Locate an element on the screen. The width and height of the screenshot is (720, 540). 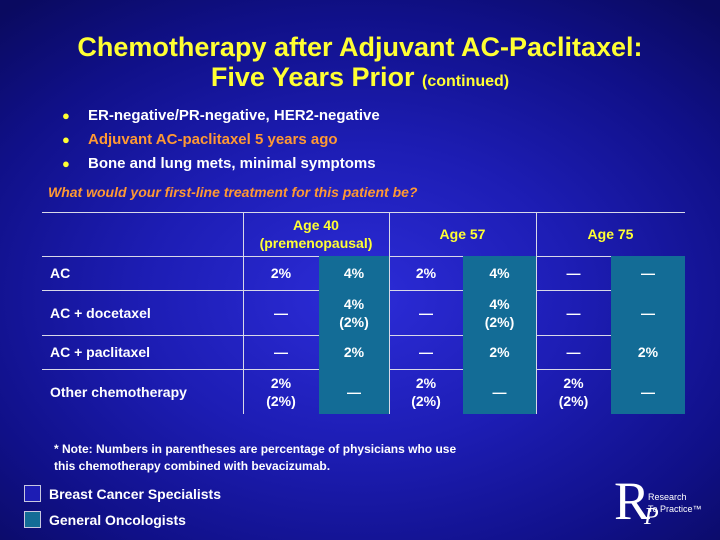
header-age-75: Age 75 is located at coordinates (610, 234).